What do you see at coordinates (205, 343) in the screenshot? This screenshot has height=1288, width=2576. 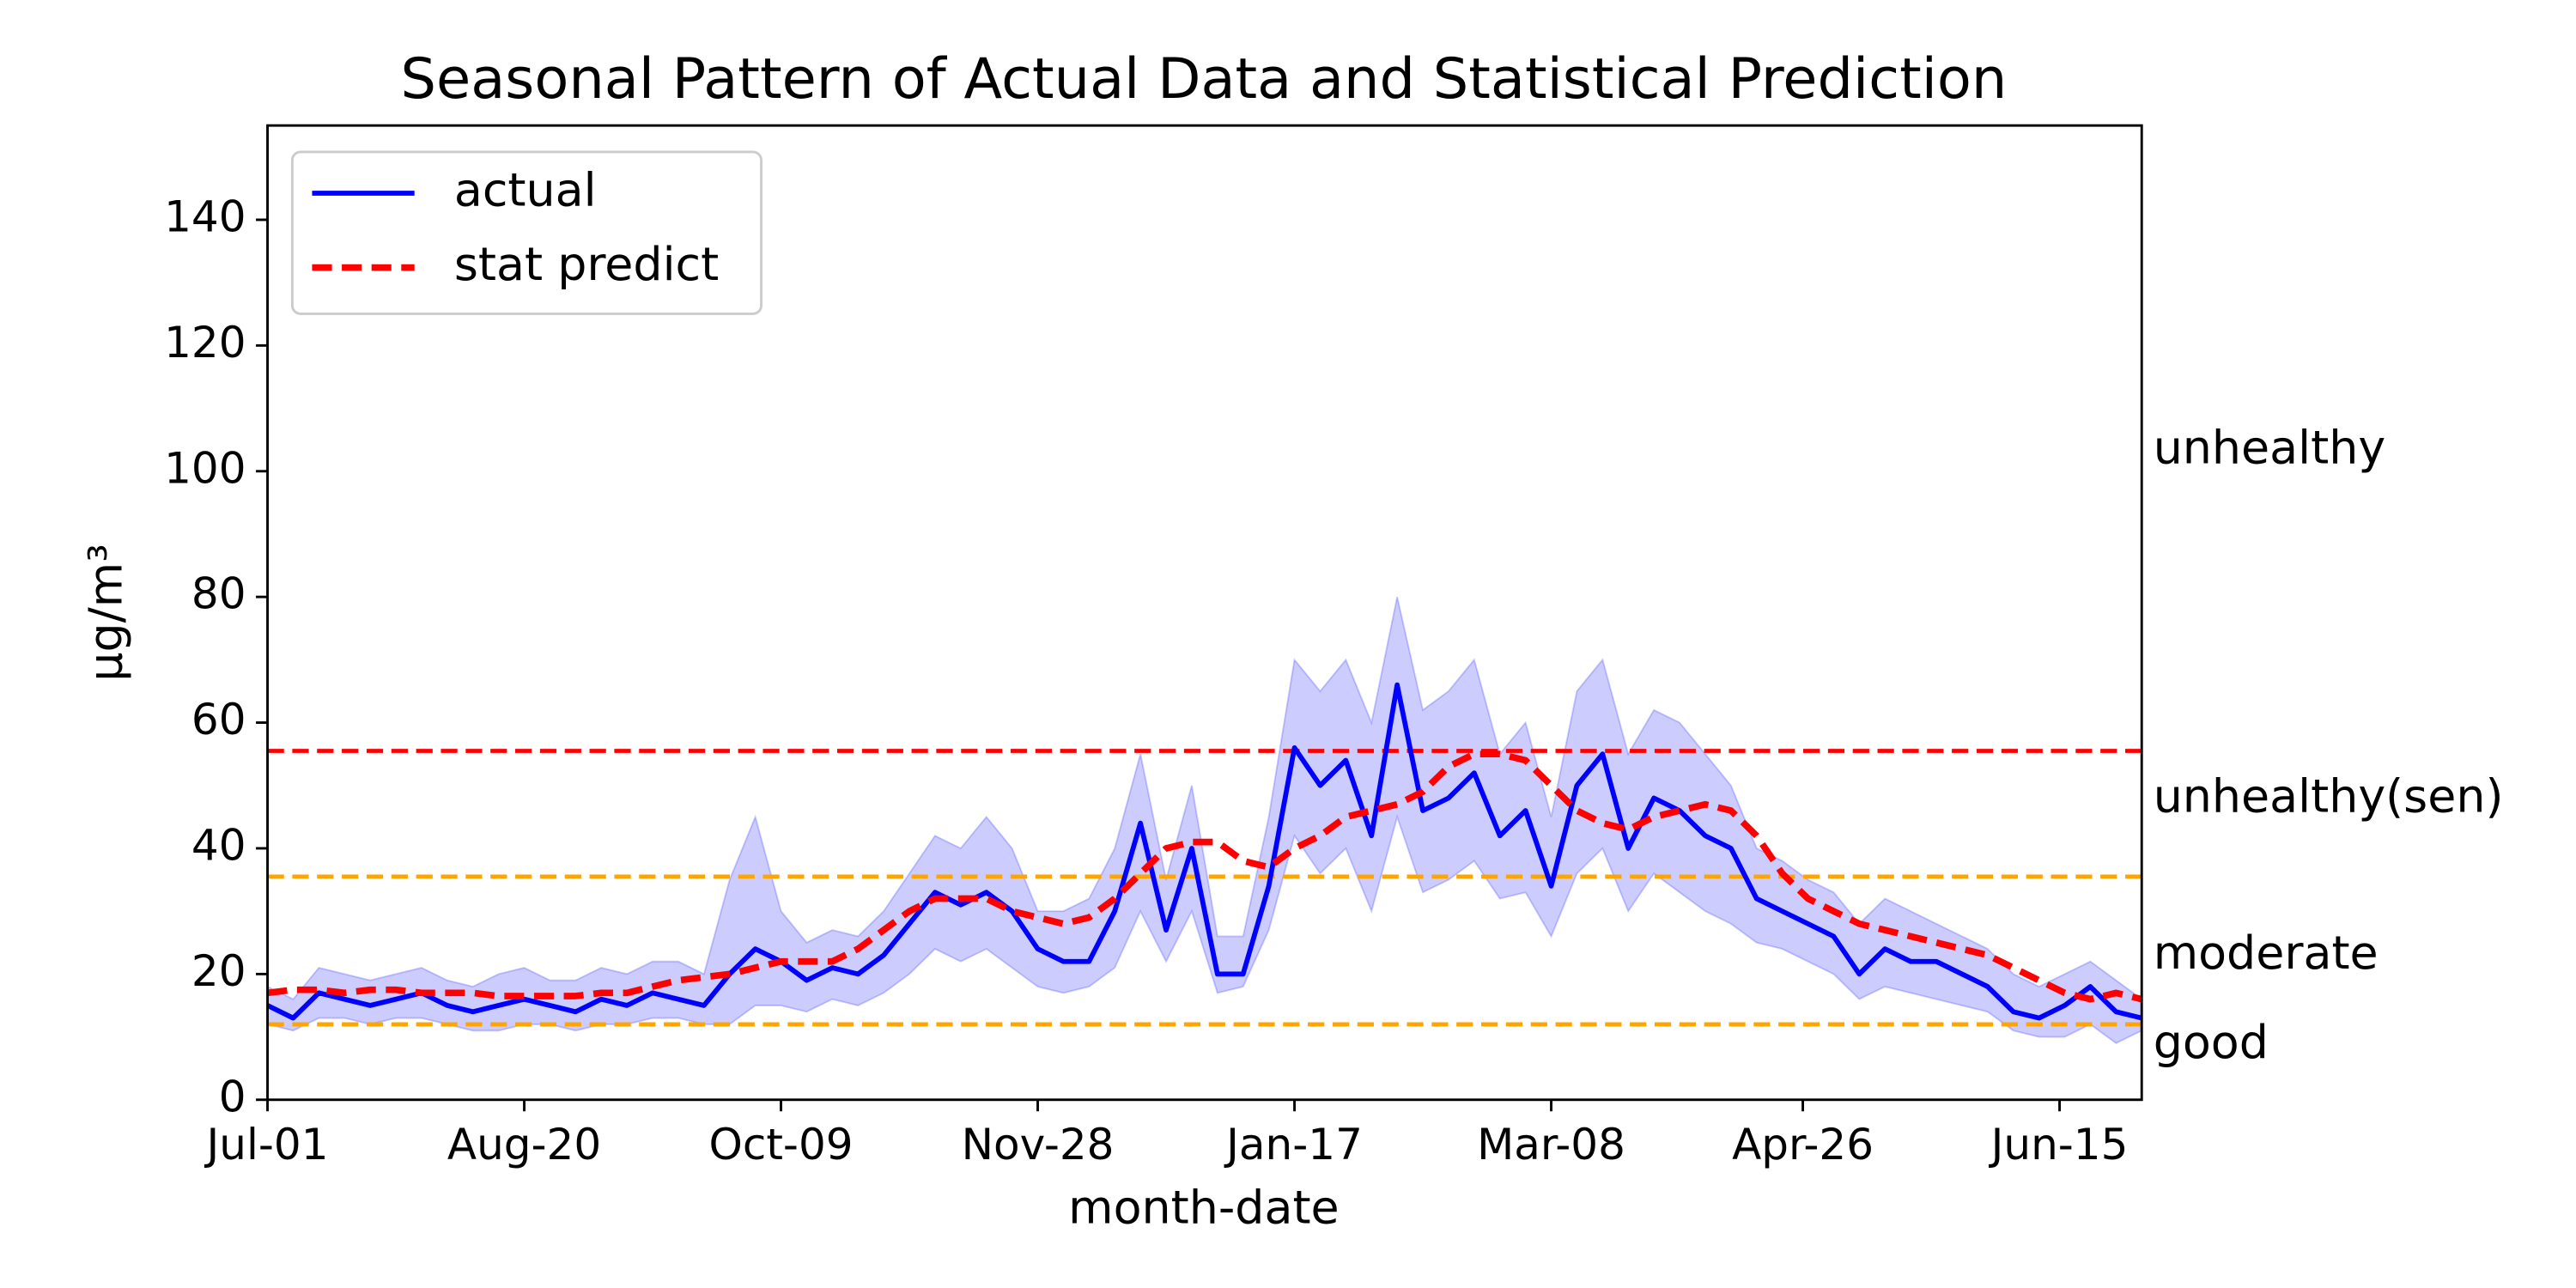 I see `y-tick-label: 120` at bounding box center [205, 343].